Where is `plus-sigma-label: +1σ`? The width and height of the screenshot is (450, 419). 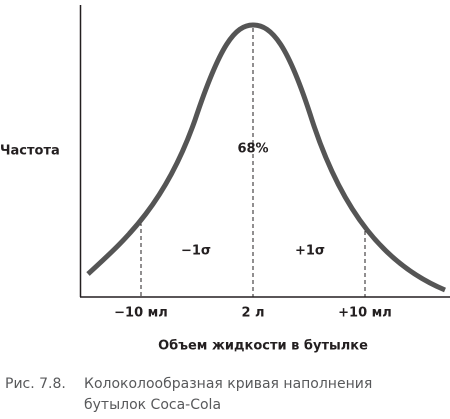 plus-sigma-label: +1σ is located at coordinates (310, 251).